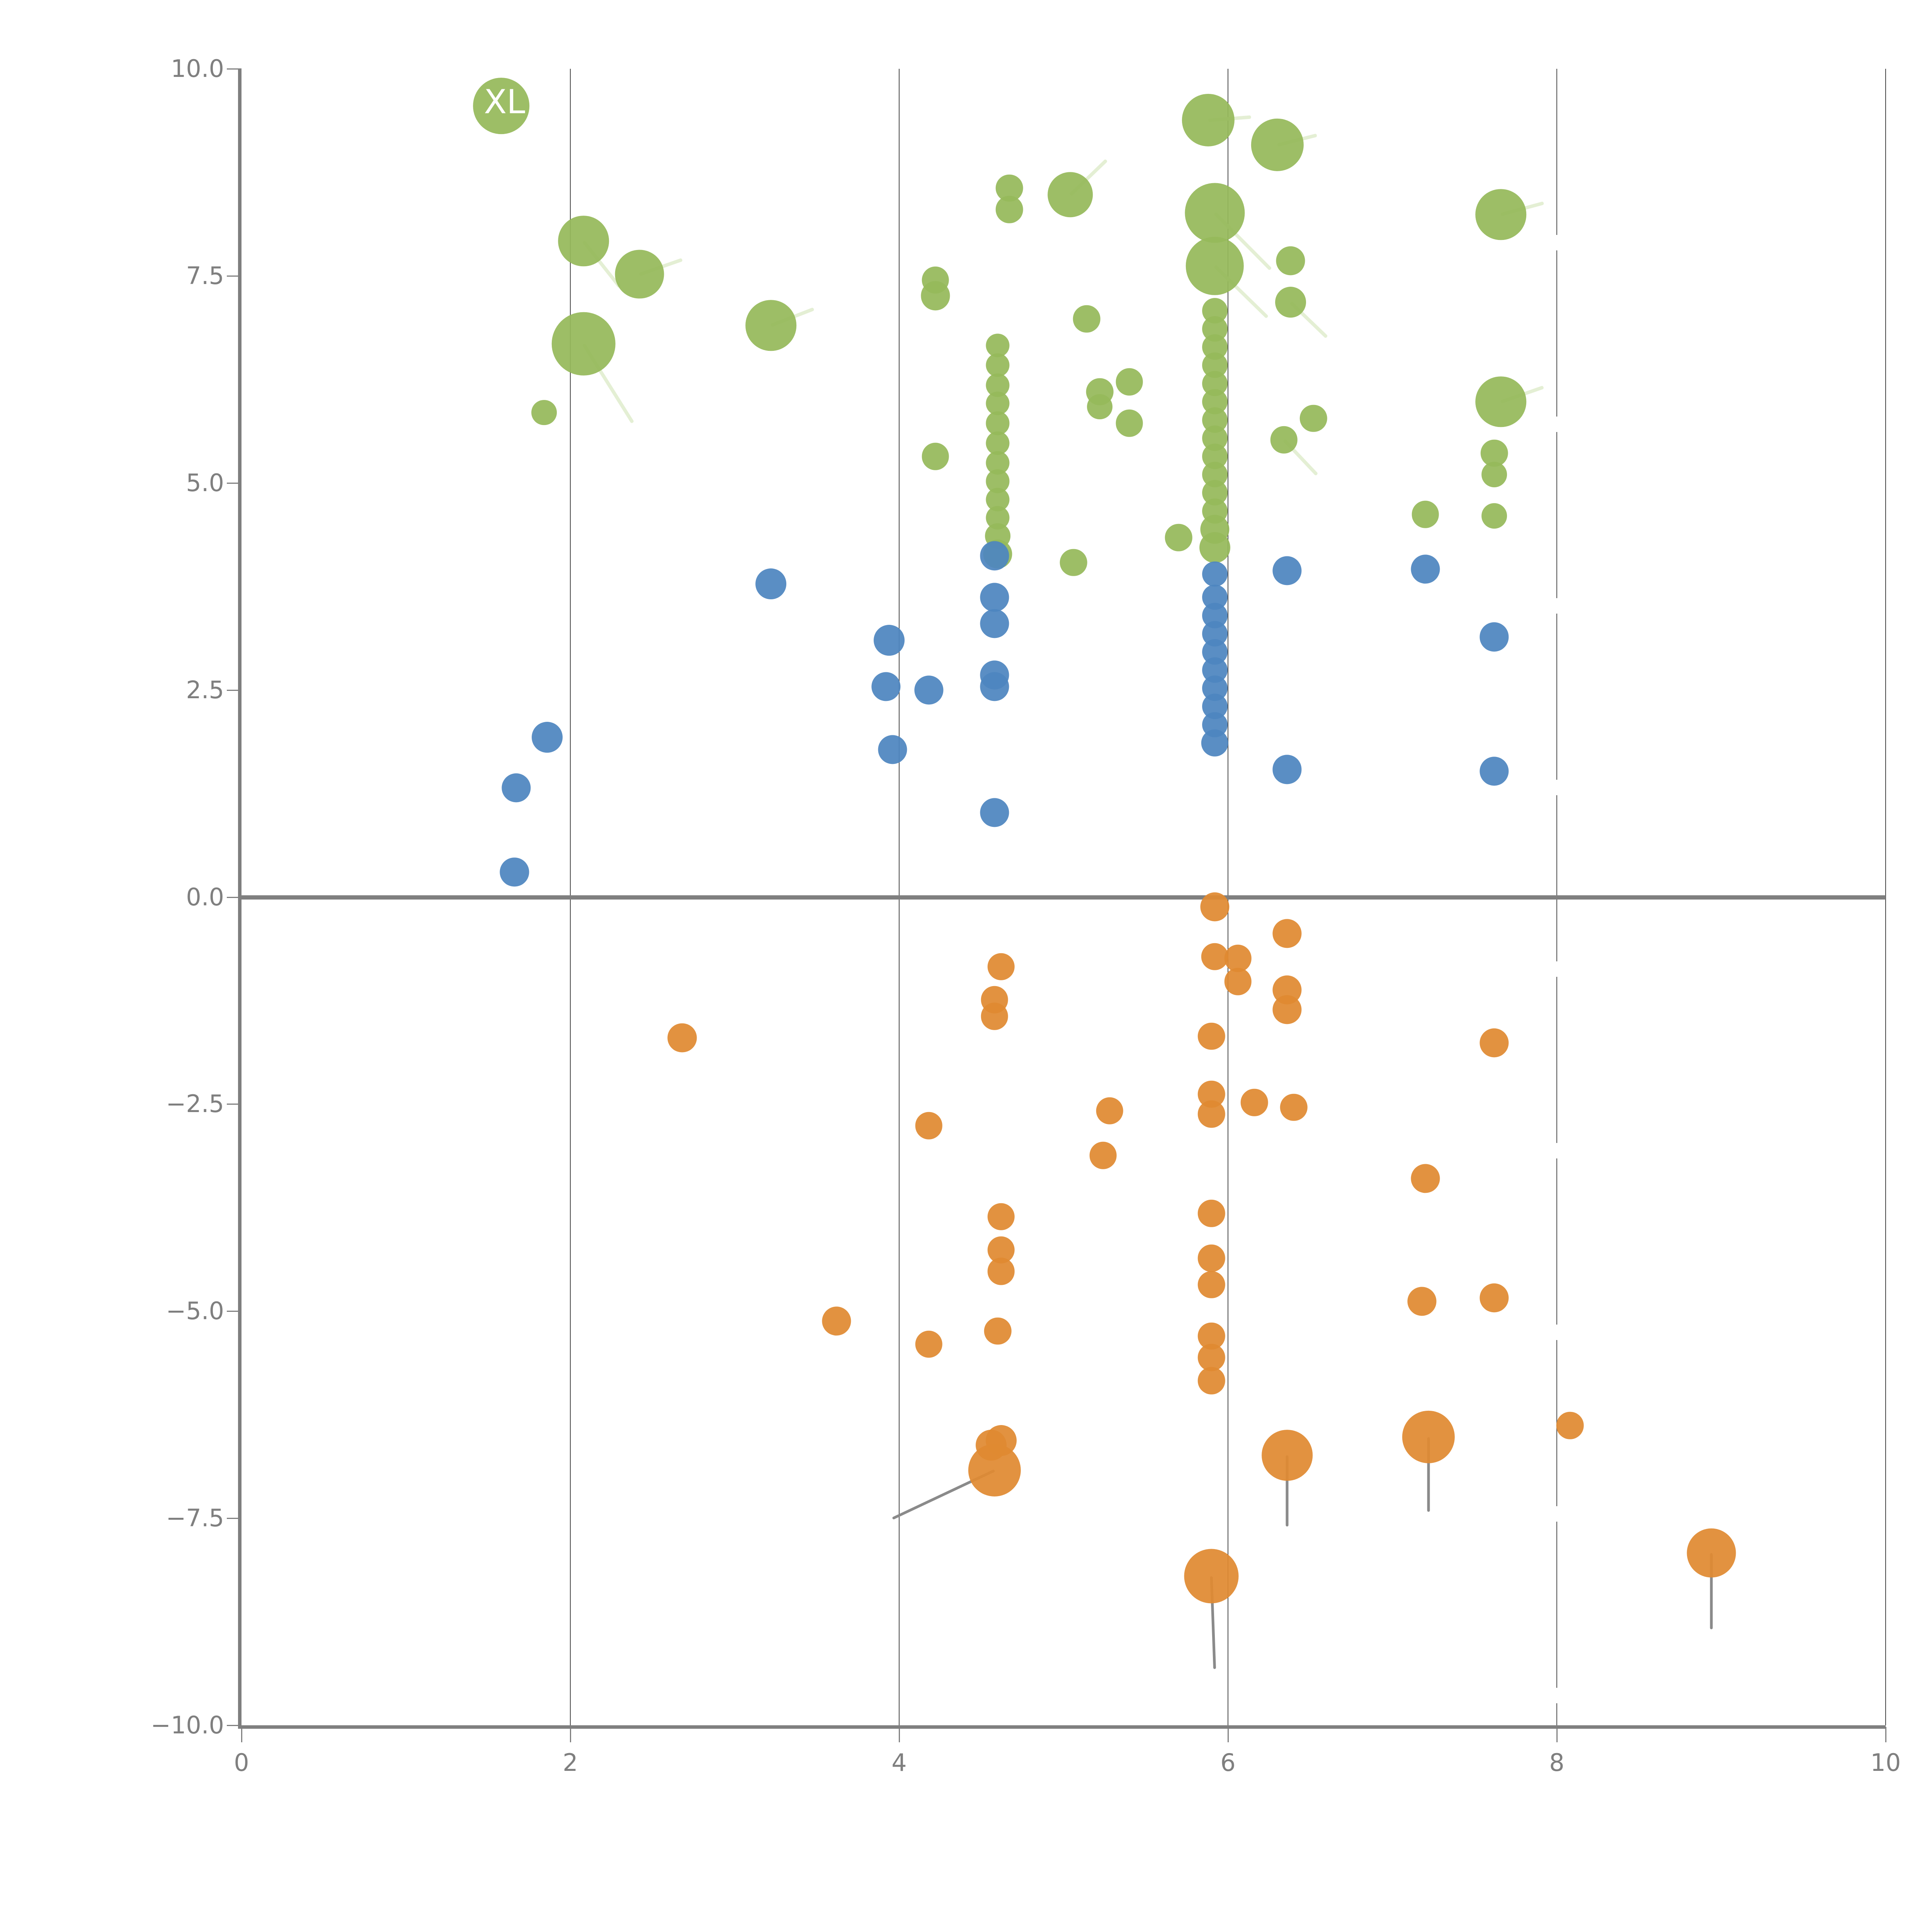  I want to click on y-tick-label-5: −2.5, so click(195, 1104).